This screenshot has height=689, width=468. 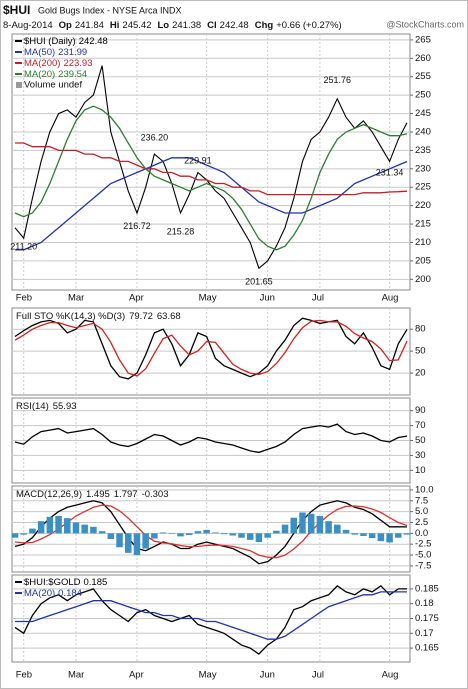 I want to click on y-tick-label: 7.5, so click(x=421, y=500).